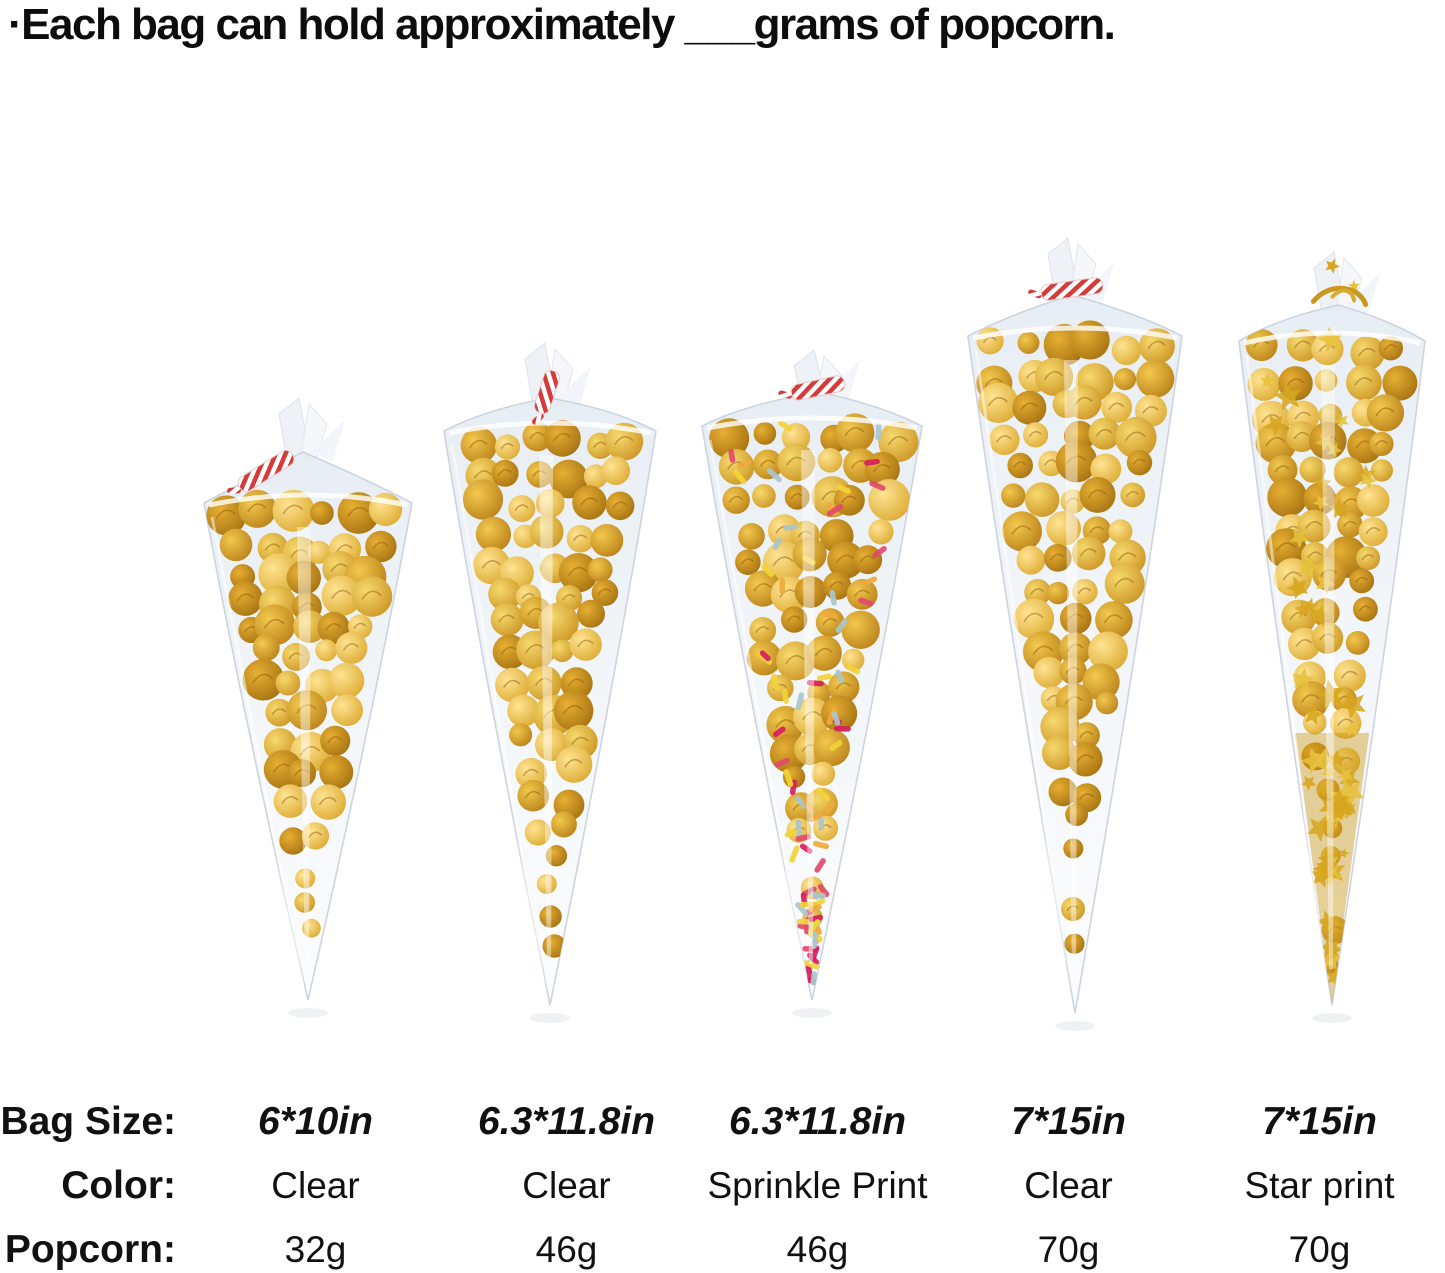 This screenshot has width=1445, height=1273. I want to click on color-label: Color:, so click(118, 1185).